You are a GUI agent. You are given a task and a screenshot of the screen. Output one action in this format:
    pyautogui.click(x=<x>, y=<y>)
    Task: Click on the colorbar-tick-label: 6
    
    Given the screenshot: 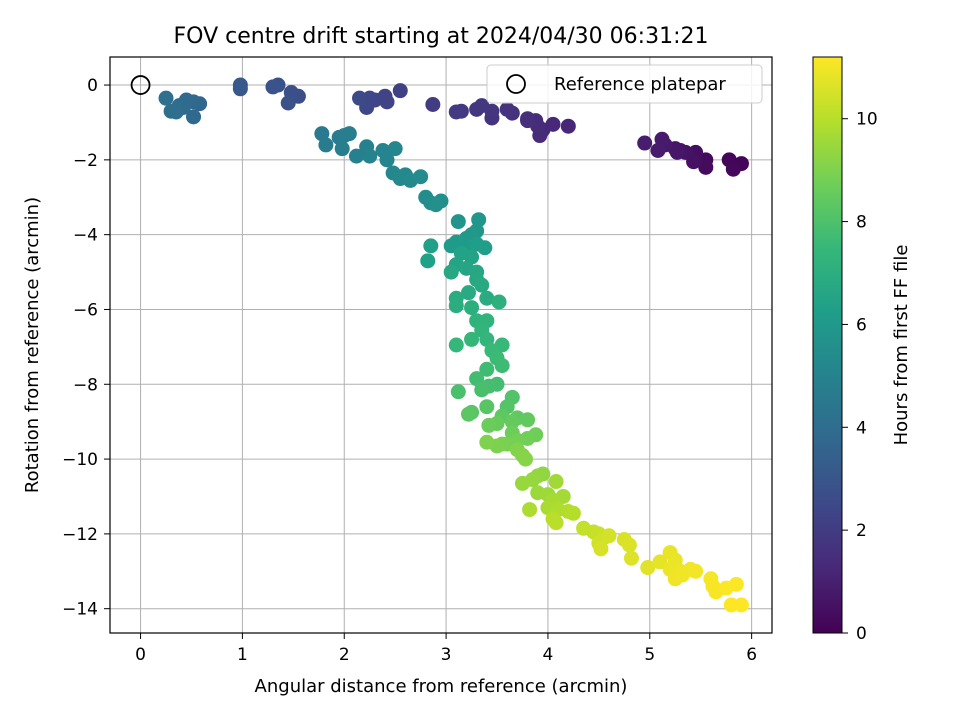 What is the action you would take?
    pyautogui.click(x=861, y=325)
    